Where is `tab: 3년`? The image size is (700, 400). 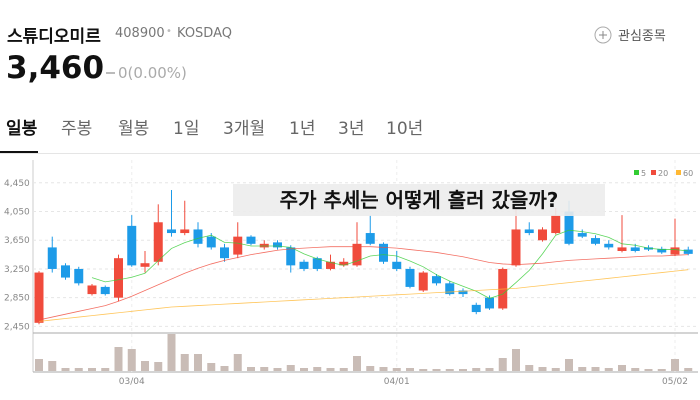 tab: 3년 is located at coordinates (351, 129).